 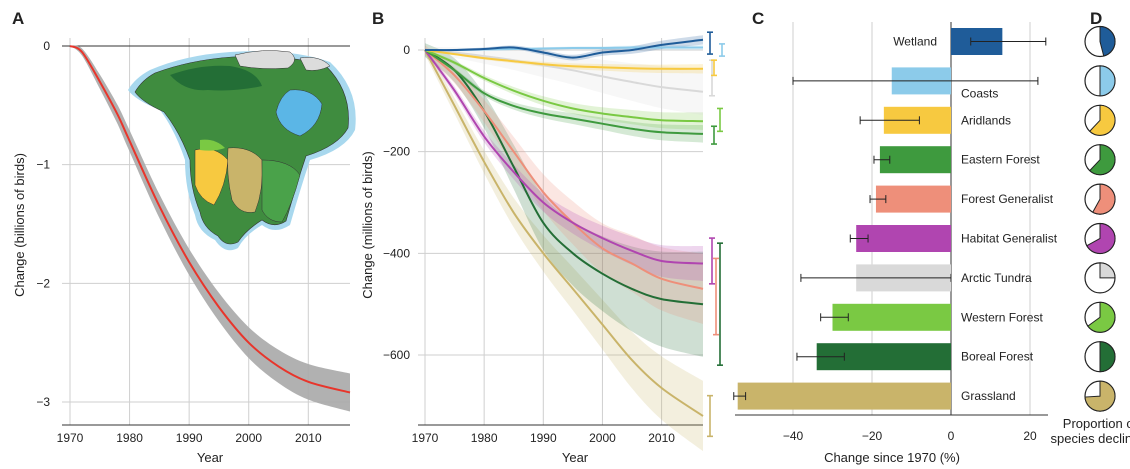 What do you see at coordinates (396, 152) in the screenshot?
I see `panel-b-ytick: −200` at bounding box center [396, 152].